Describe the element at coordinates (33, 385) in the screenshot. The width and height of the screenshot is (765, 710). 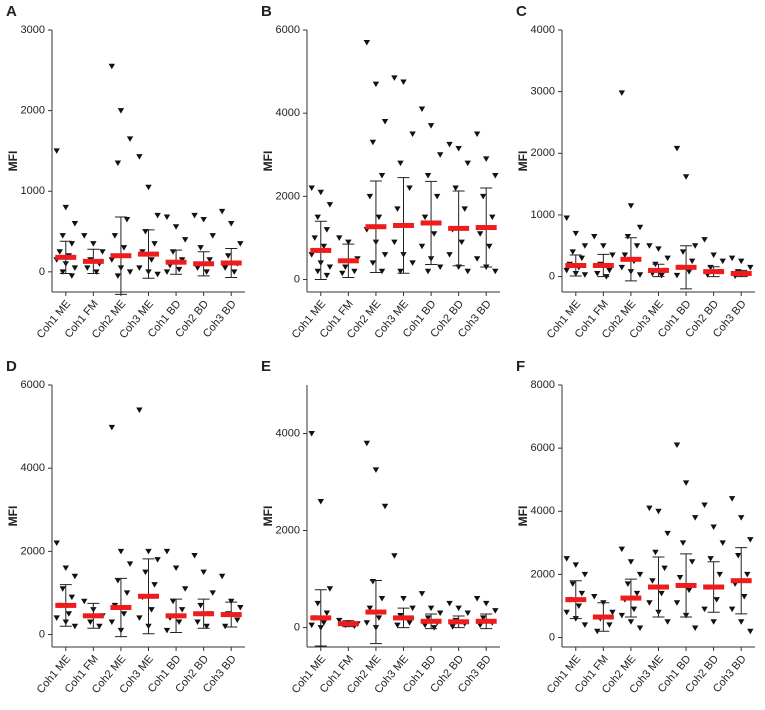
I see `y-tick-label: 6000` at that location.